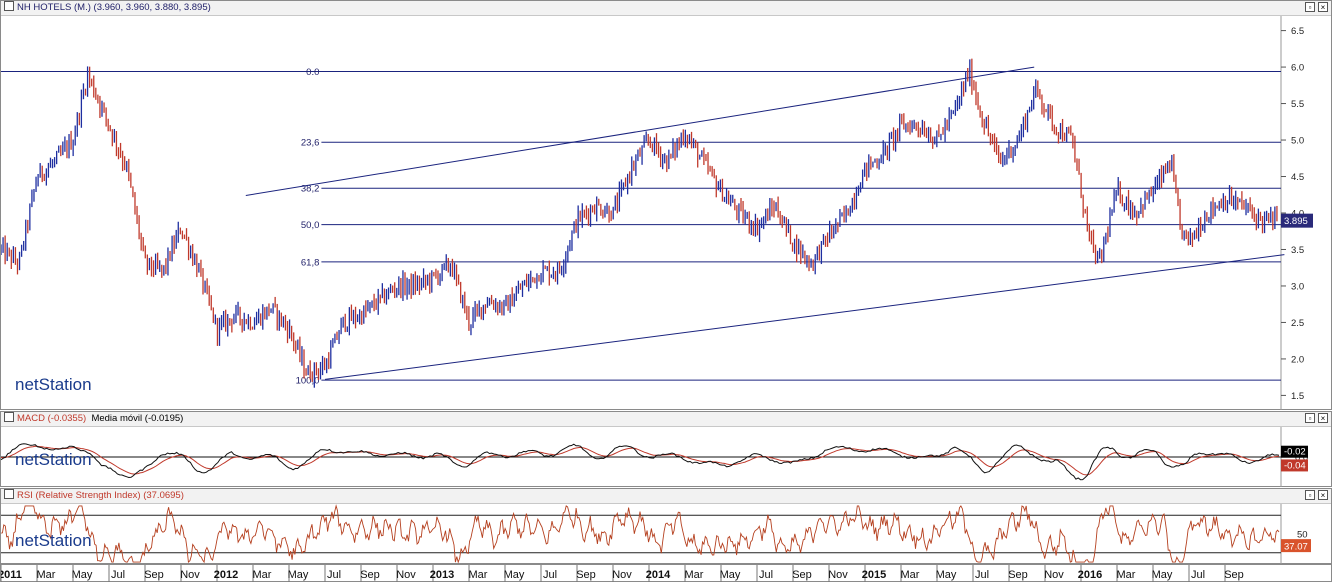 Image resolution: width=1332 pixels, height=582 pixels. I want to click on macd-y-tick-label: 0.0, so click(1301, 458).